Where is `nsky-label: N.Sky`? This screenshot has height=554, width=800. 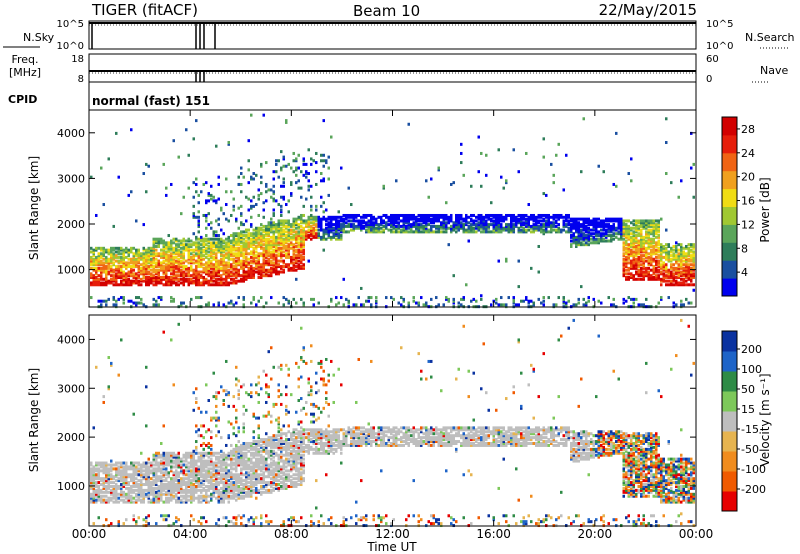 nsky-label: N.Sky is located at coordinates (39, 37).